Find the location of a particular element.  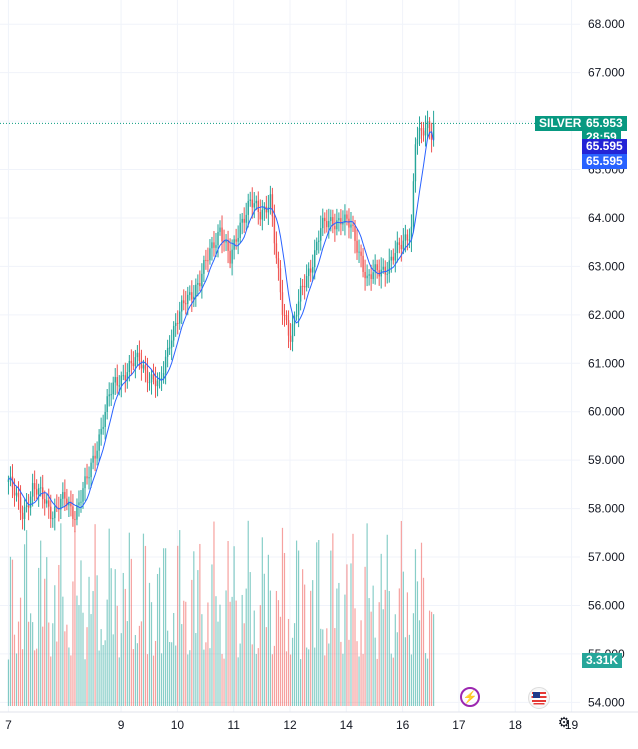

lightning-icon: ⚡ is located at coordinates (470, 697).